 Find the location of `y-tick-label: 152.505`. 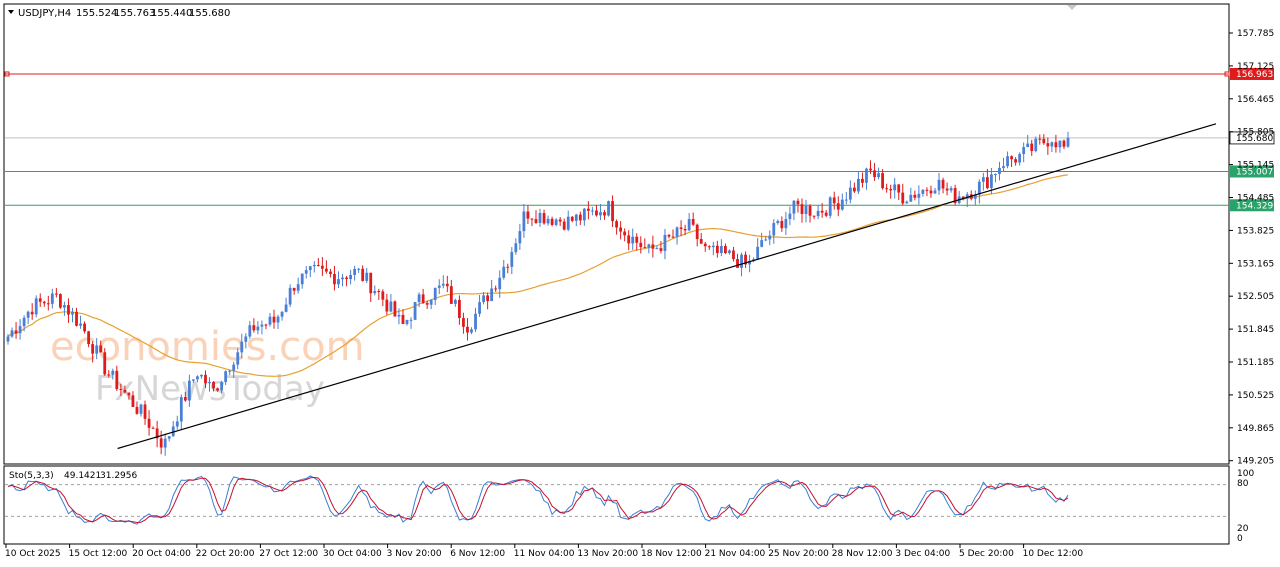

y-tick-label: 152.505 is located at coordinates (1255, 297).